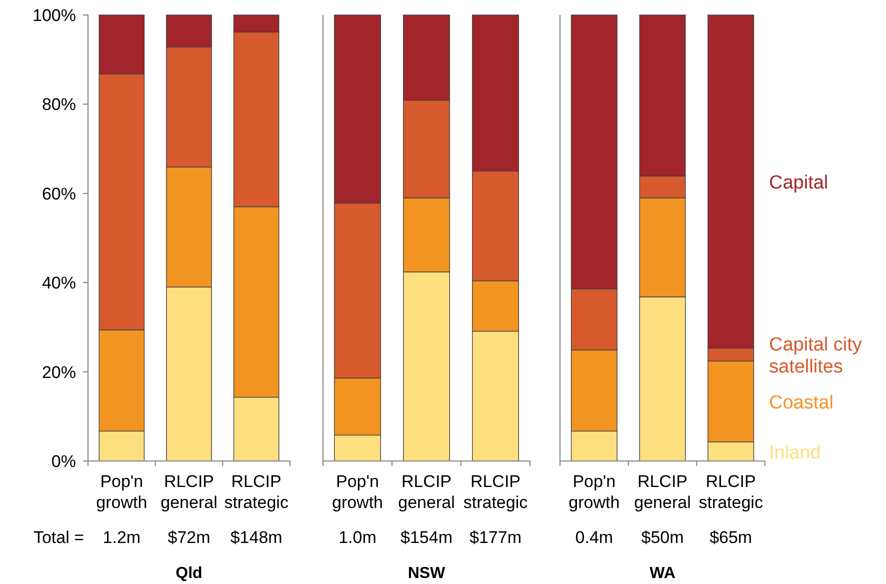  Describe the element at coordinates (594, 537) in the screenshot. I see `text: 0.4m` at that location.